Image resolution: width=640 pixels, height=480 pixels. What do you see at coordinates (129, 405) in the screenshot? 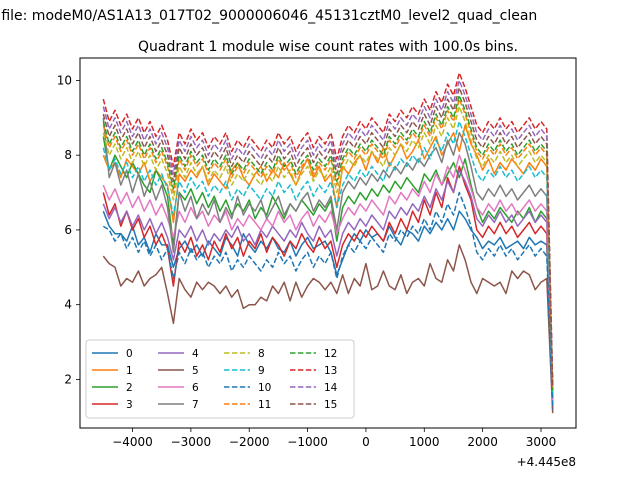
I see `legend-label-3: 3` at bounding box center [129, 405].